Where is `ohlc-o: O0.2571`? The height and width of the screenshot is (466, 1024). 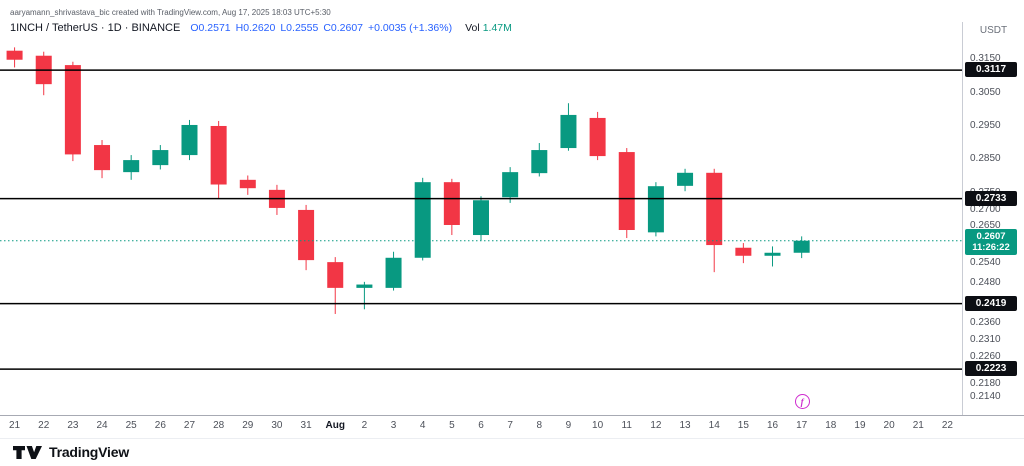
ohlc-o: O0.2571 is located at coordinates (210, 28).